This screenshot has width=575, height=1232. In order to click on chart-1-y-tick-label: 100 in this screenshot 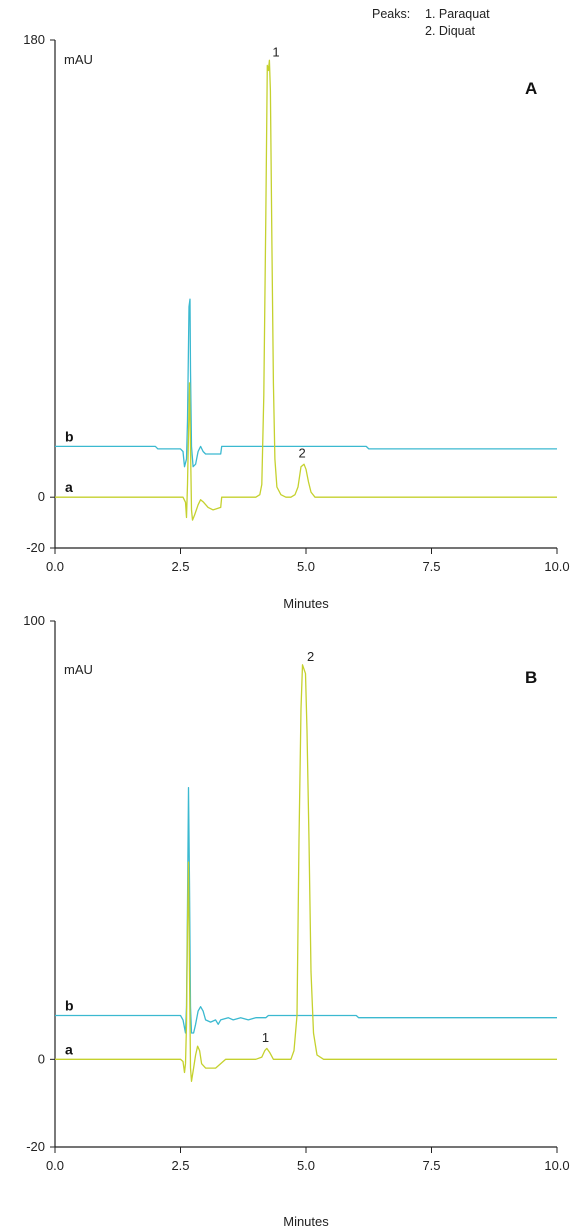, I will do `click(34, 620)`.